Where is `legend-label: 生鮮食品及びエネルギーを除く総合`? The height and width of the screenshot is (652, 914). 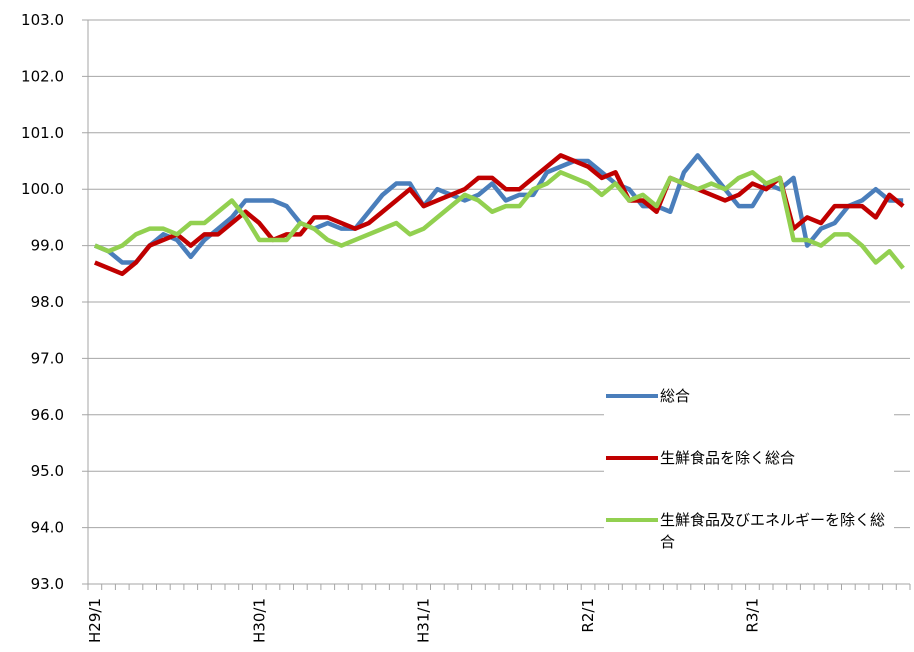
legend-label: 生鮮食品及びエネルギーを除く総合 is located at coordinates (773, 531).